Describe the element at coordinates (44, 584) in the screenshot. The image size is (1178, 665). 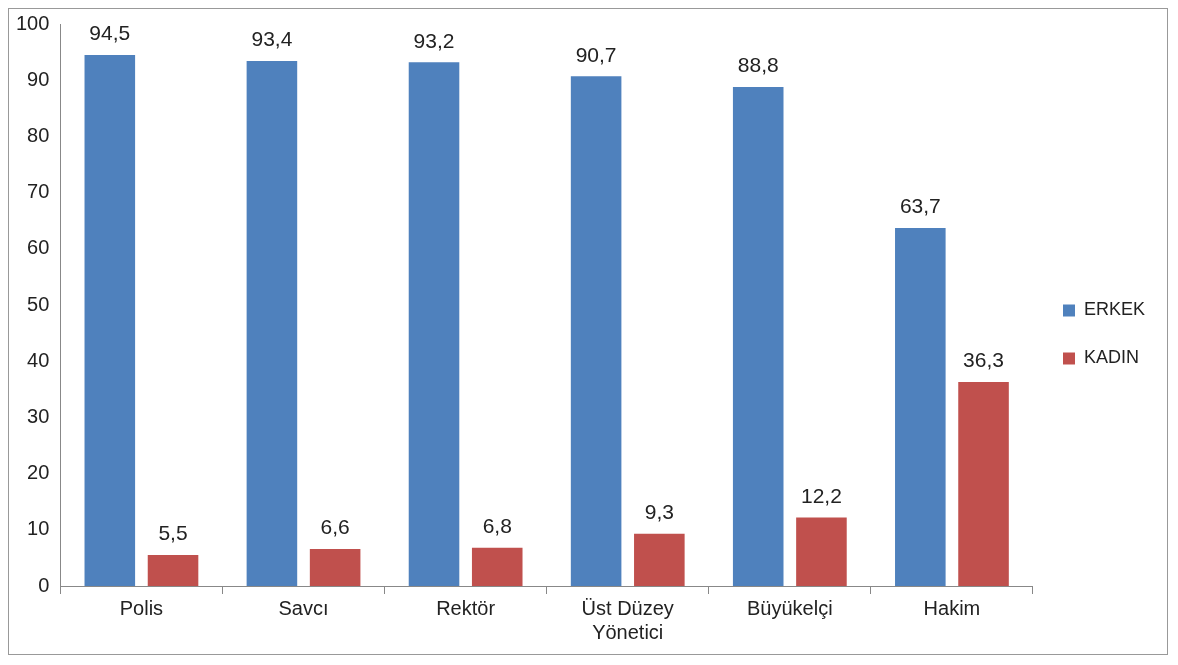
I see `y-tick-label: 0` at that location.